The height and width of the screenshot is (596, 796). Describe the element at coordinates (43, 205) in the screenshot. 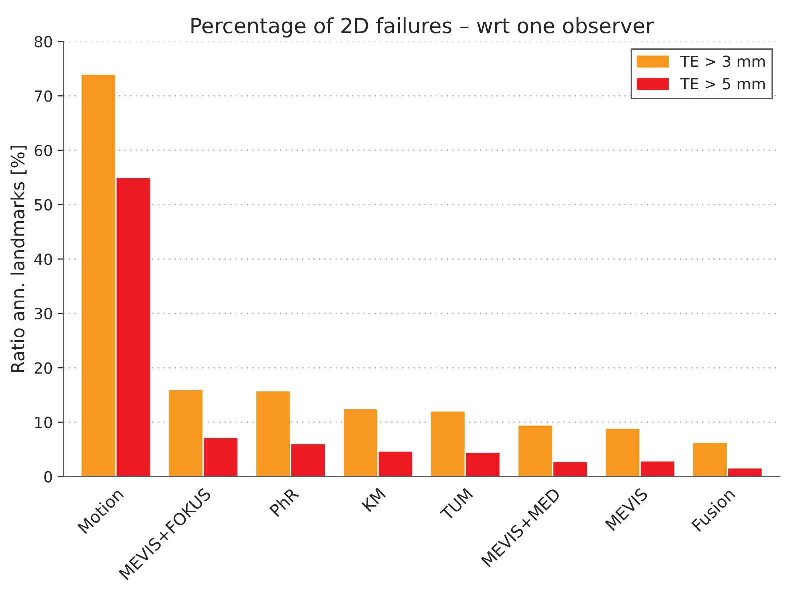

I see `y-tick-label: 50` at that location.